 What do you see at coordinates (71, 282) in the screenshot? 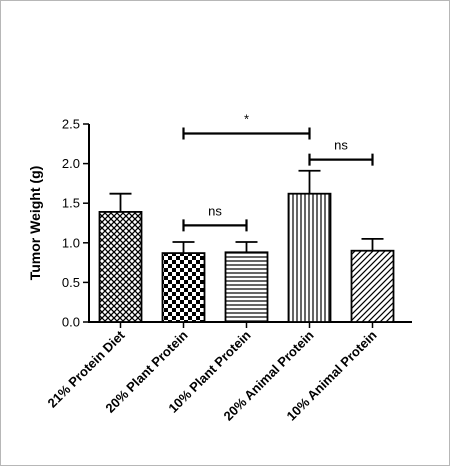
I see `y-tick-label: 0.5` at bounding box center [71, 282].